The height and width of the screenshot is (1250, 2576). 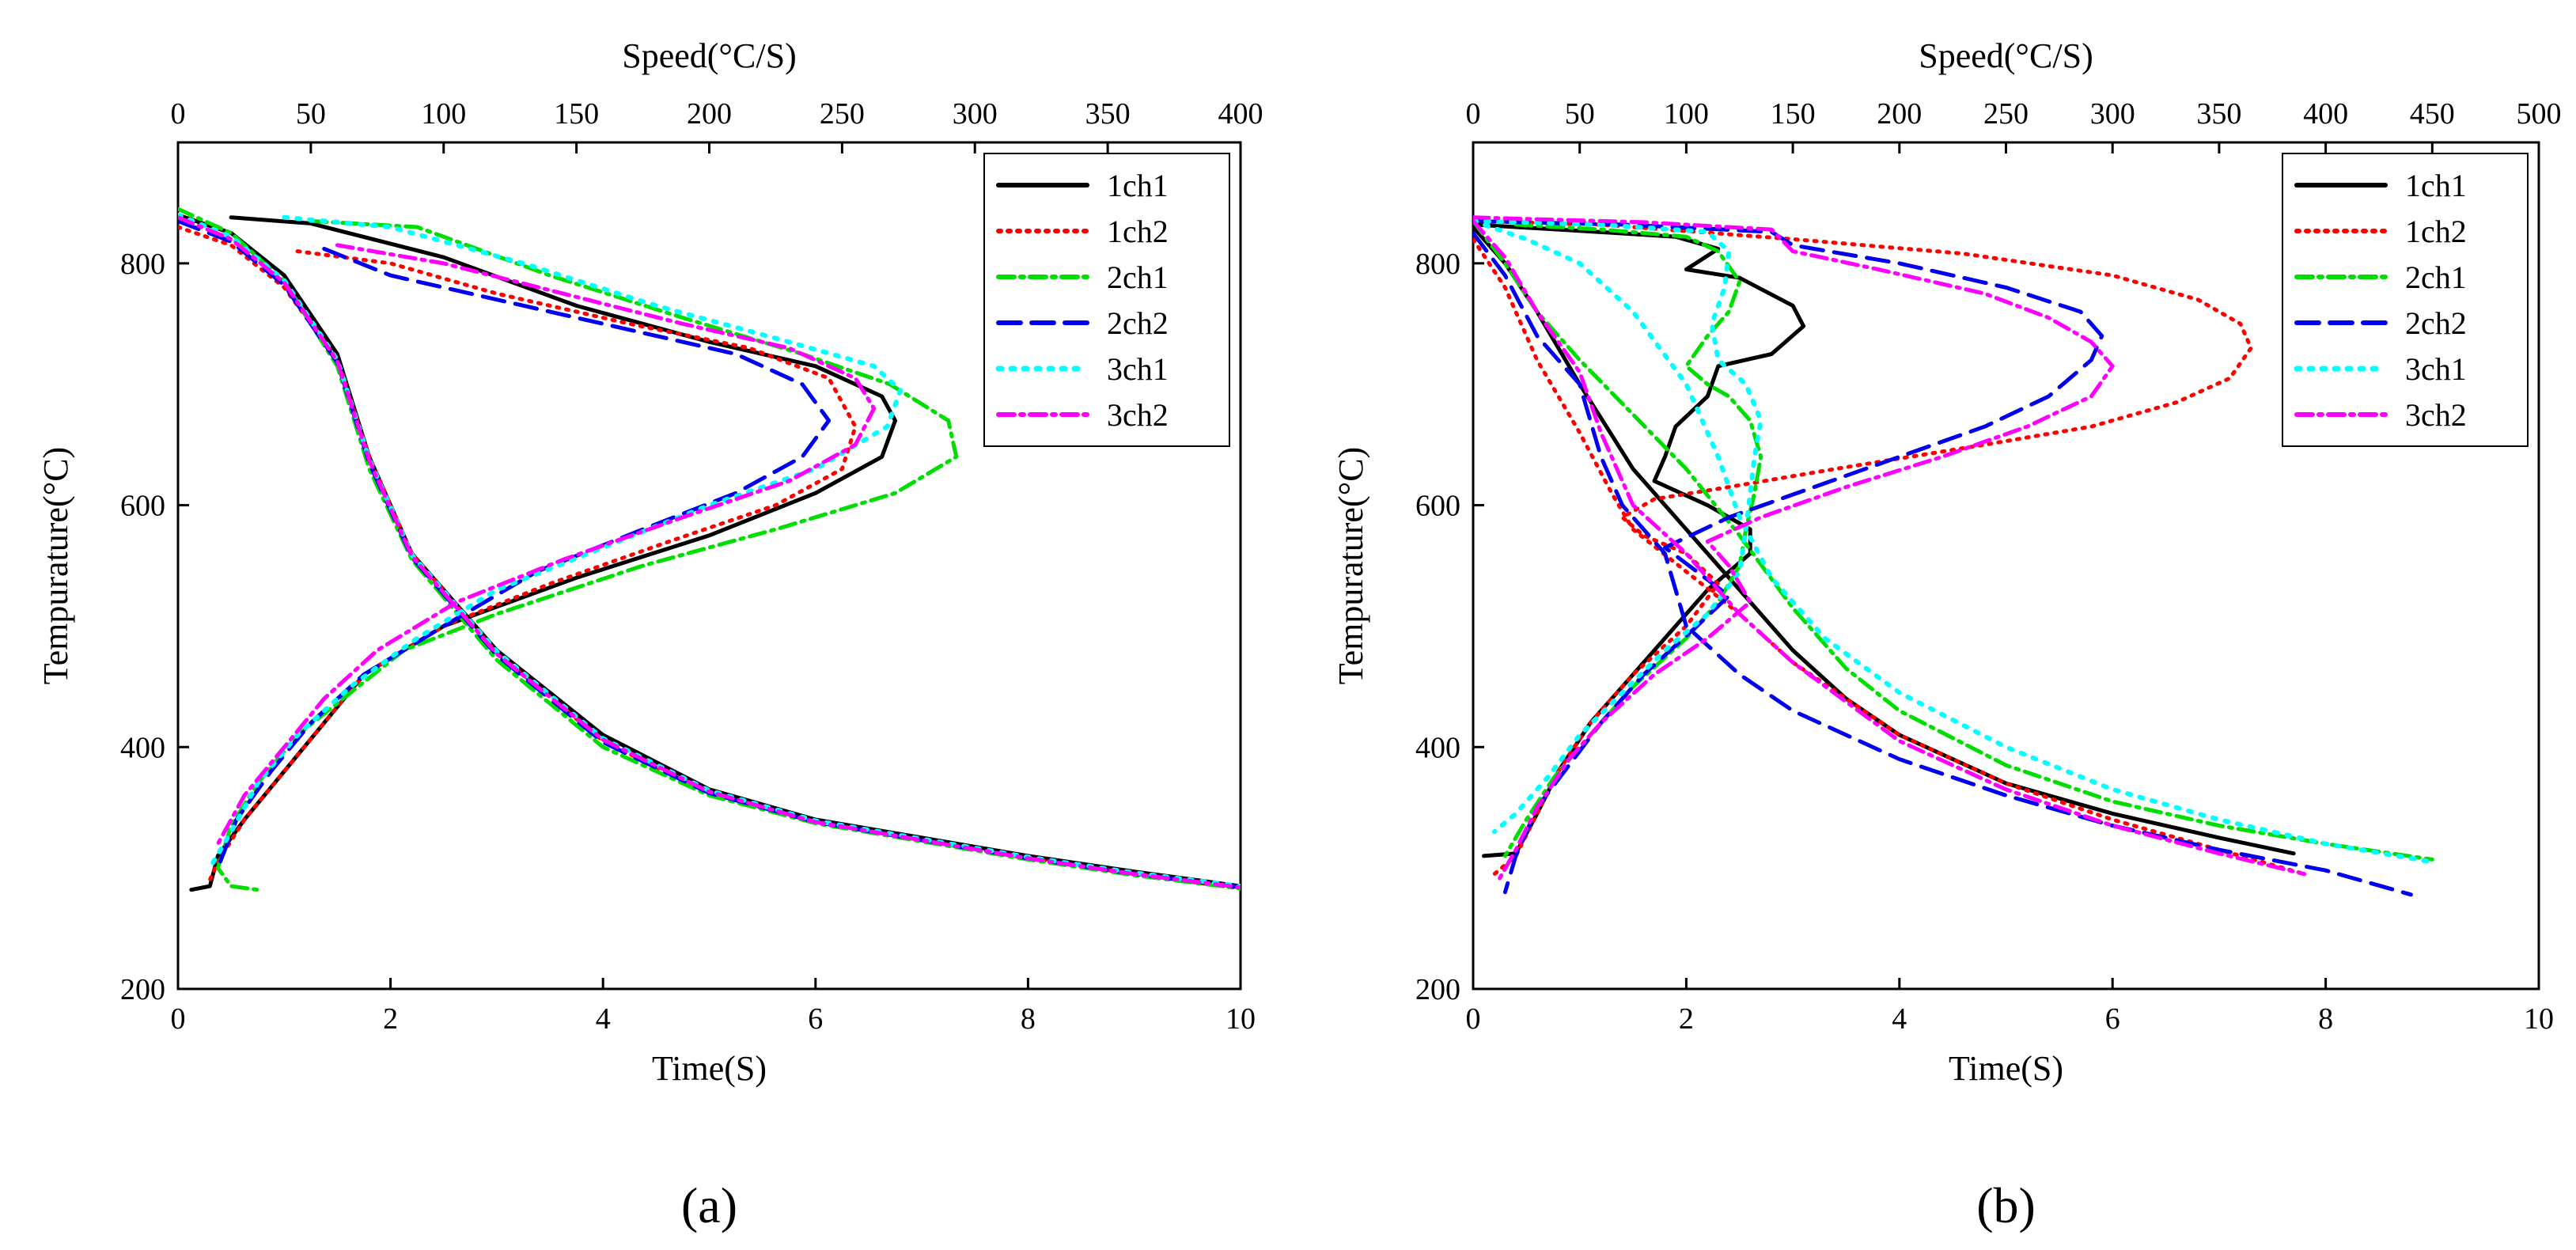 What do you see at coordinates (2539, 114) in the screenshot?
I see `x2-tick-label: 500` at bounding box center [2539, 114].